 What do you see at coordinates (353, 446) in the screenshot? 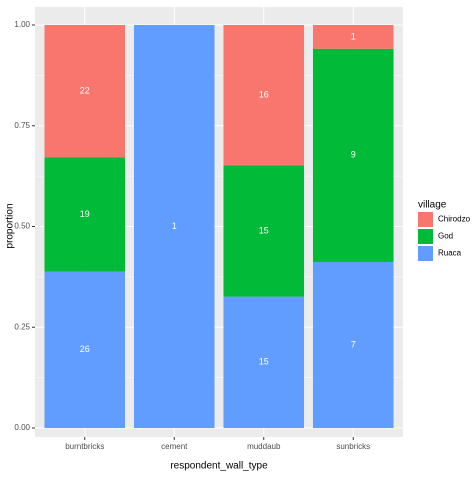
I see `x-tick-label: sunbricks` at bounding box center [353, 446].